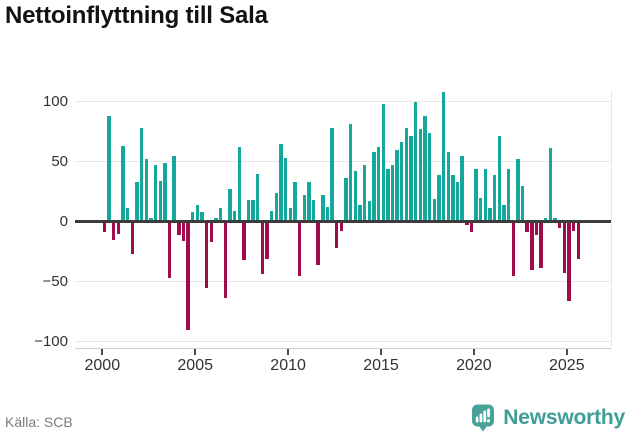 The width and height of the screenshot is (631, 439). What do you see at coordinates (481, 209) in the screenshot?
I see `bar-2020-q2` at bounding box center [481, 209].